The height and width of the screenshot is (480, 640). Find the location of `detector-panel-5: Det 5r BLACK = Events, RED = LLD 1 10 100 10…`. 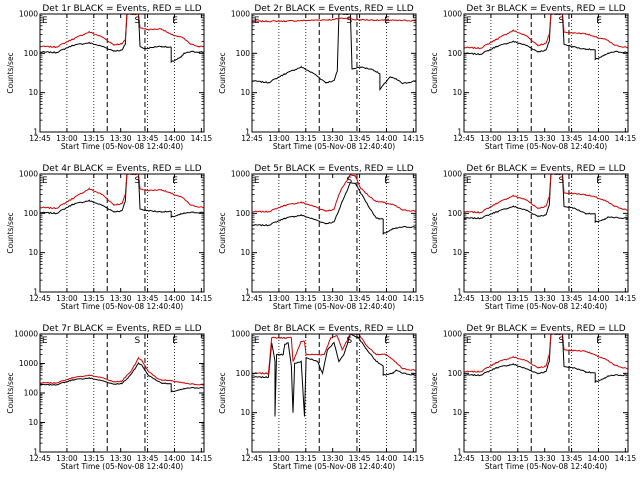

detector-panel-5: Det 5r BLACK = Events, RED = LLD 1 10 100 10… is located at coordinates (321, 237).